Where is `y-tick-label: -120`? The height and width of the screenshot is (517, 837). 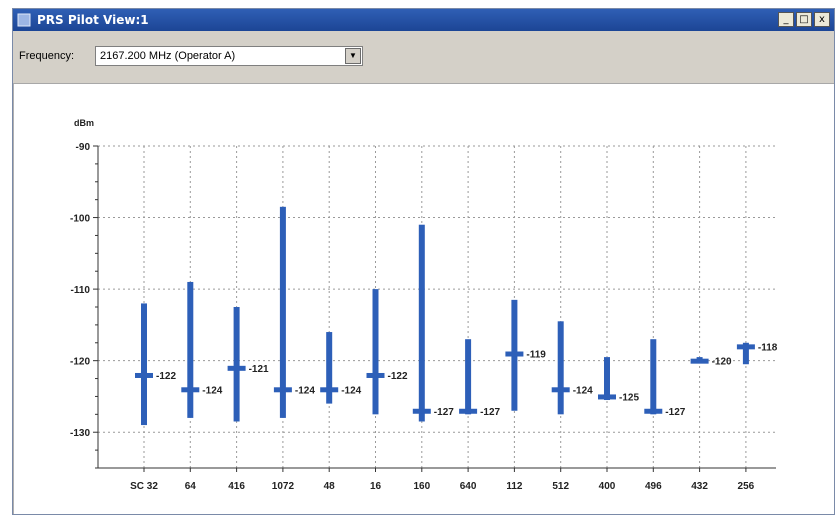 y-tick-label: -120 is located at coordinates (80, 362).